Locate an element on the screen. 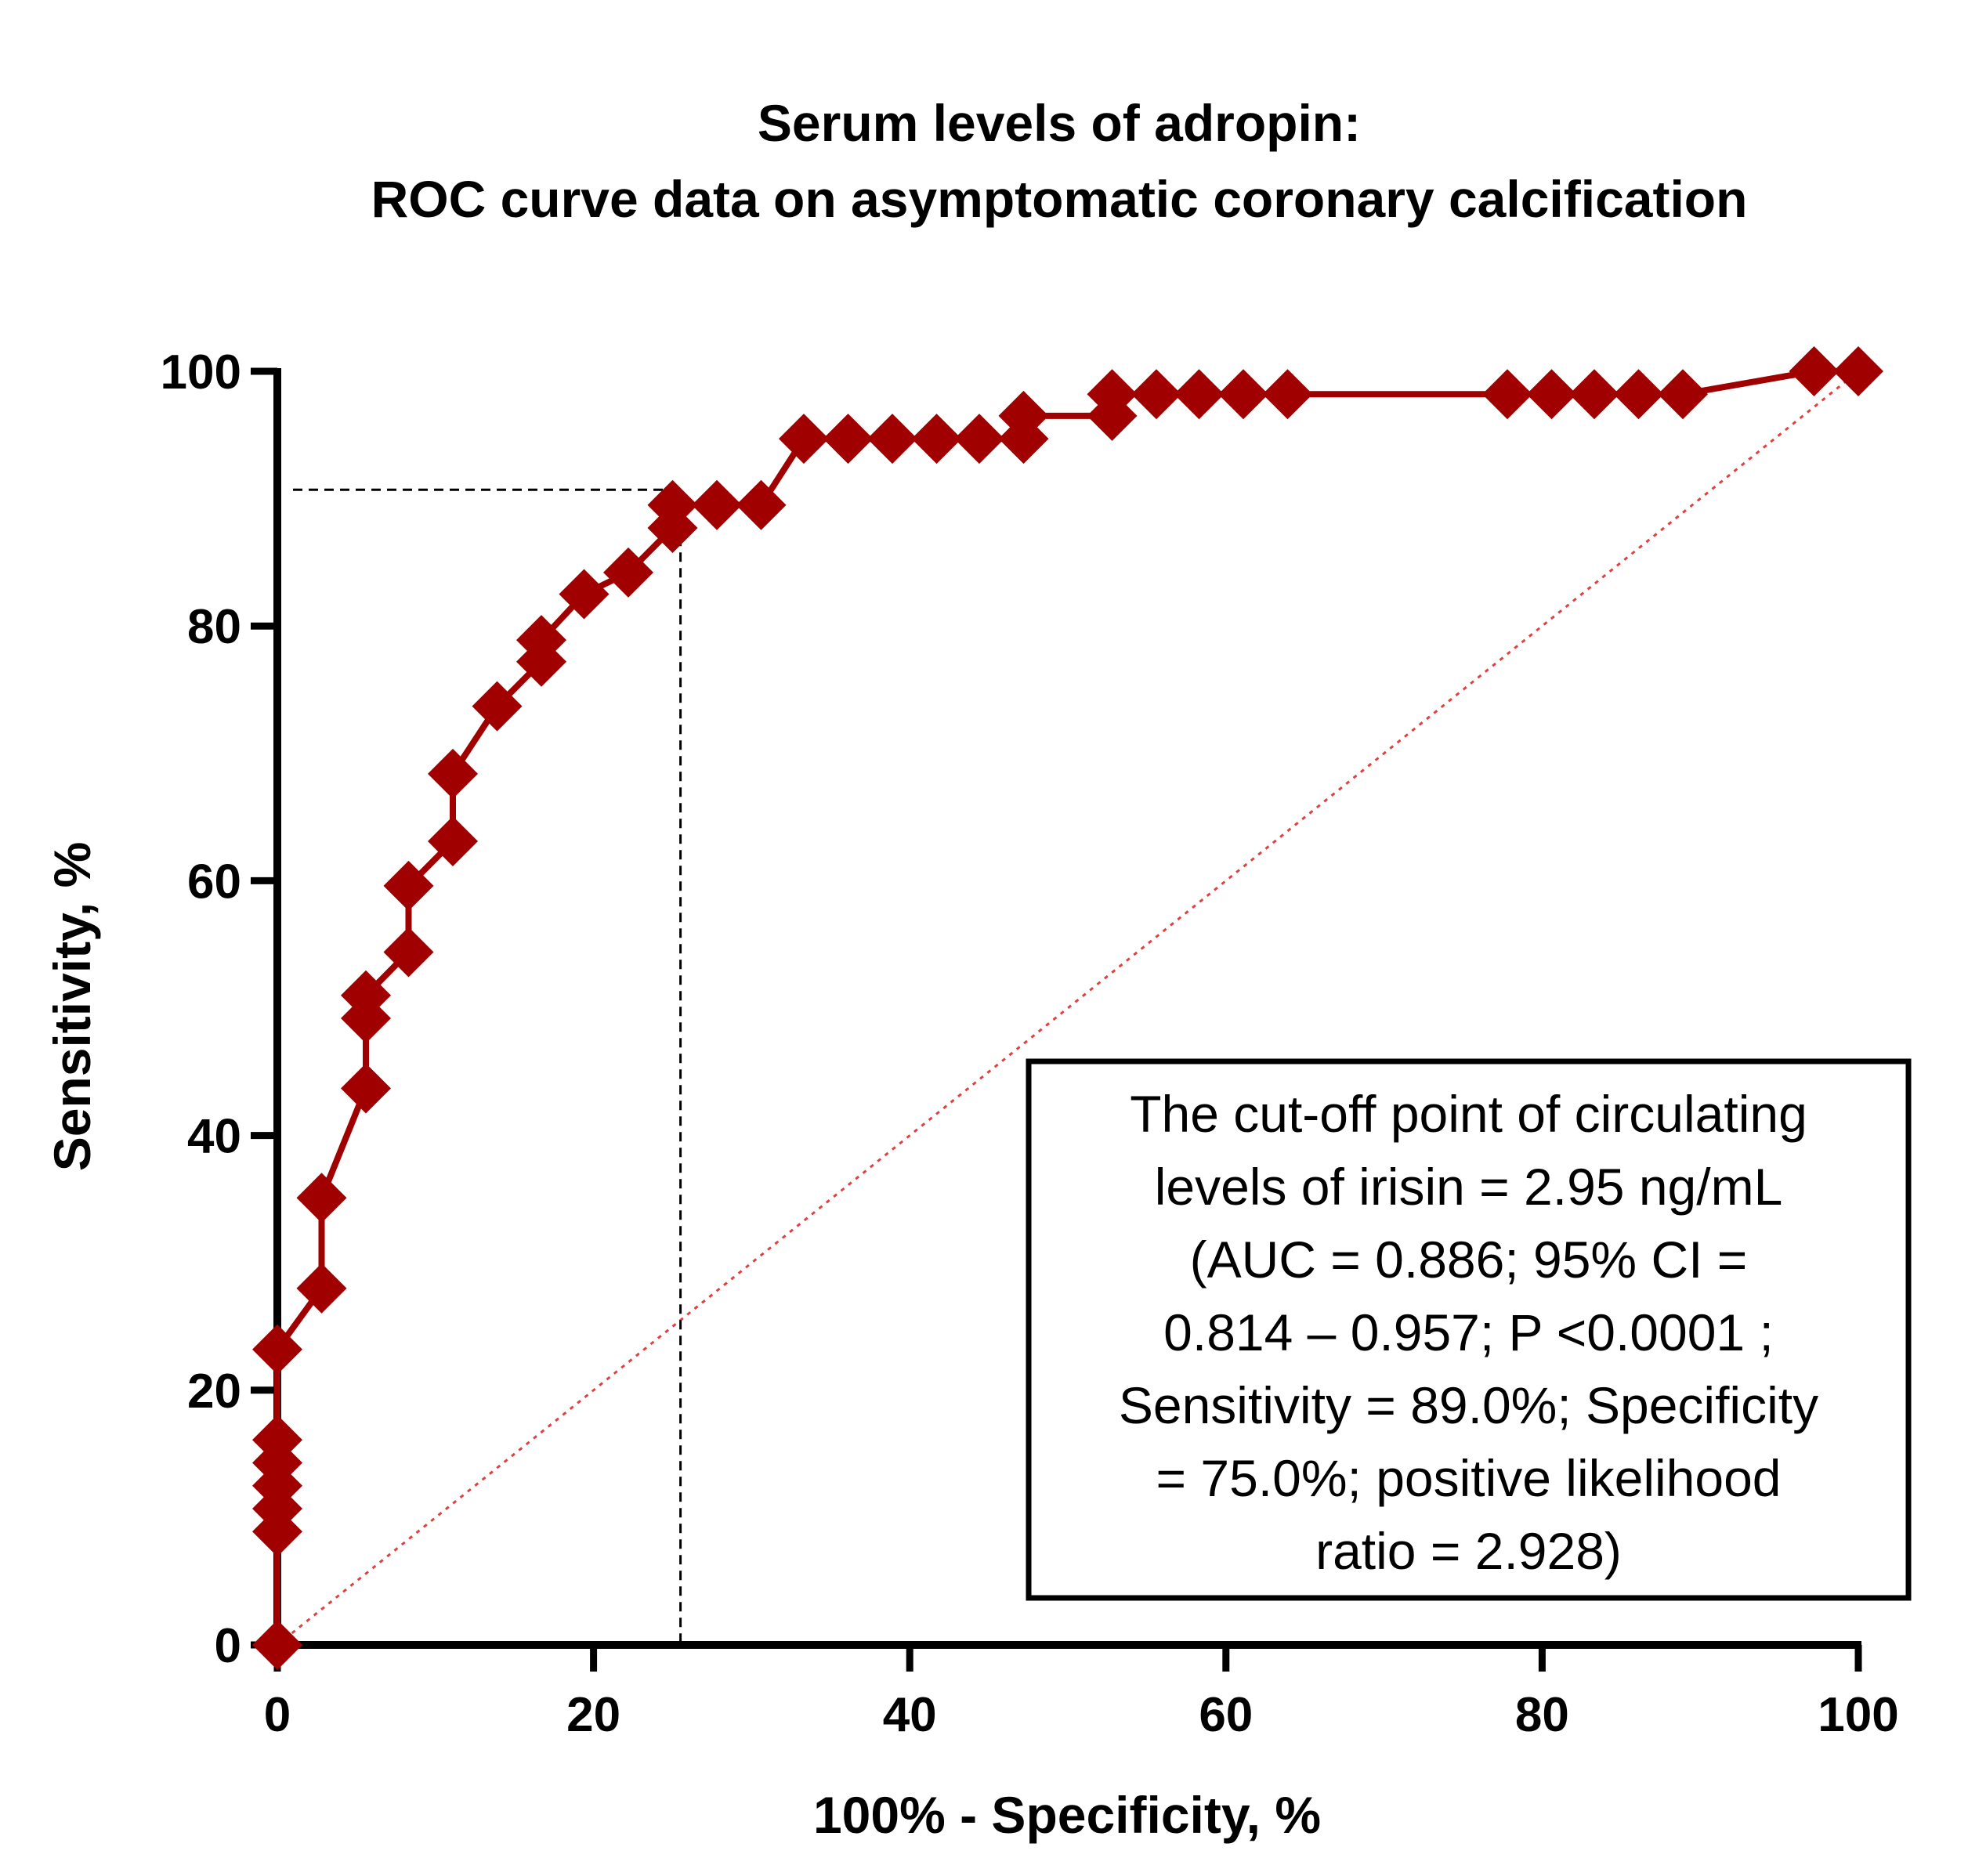 This screenshot has height=1876, width=1968. chart-title-line-1: Serum levels of adropin: is located at coordinates (1059, 123).